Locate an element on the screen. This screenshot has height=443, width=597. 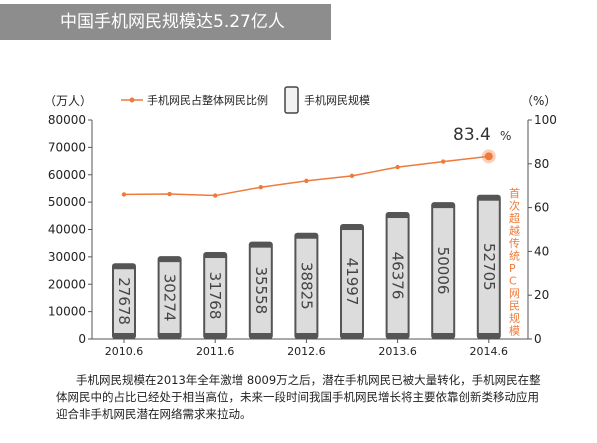
bar-value-label: 27678 is located at coordinates (124, 301).